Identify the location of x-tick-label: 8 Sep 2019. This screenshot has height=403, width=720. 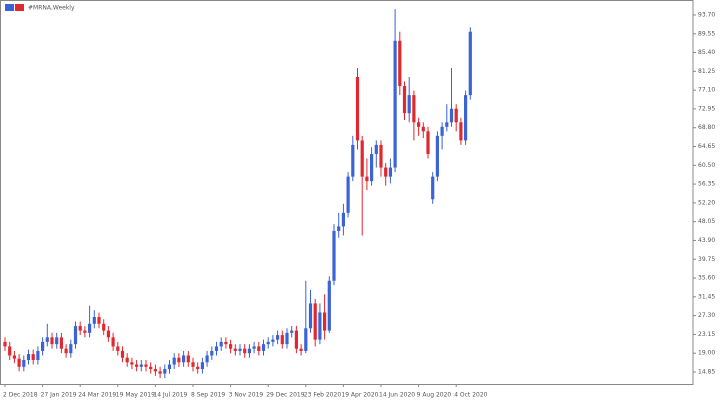
(208, 395).